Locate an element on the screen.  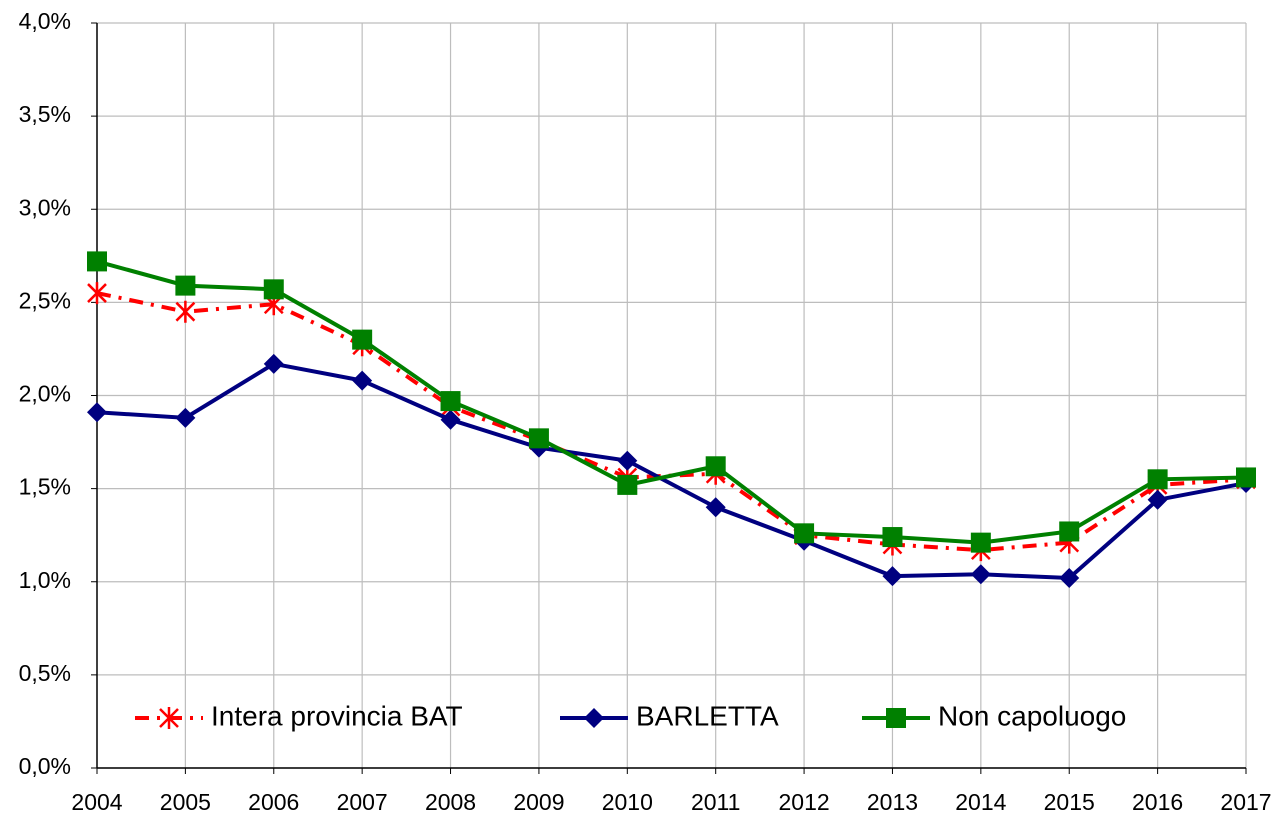
x-tick-label: 2012 is located at coordinates (803, 802).